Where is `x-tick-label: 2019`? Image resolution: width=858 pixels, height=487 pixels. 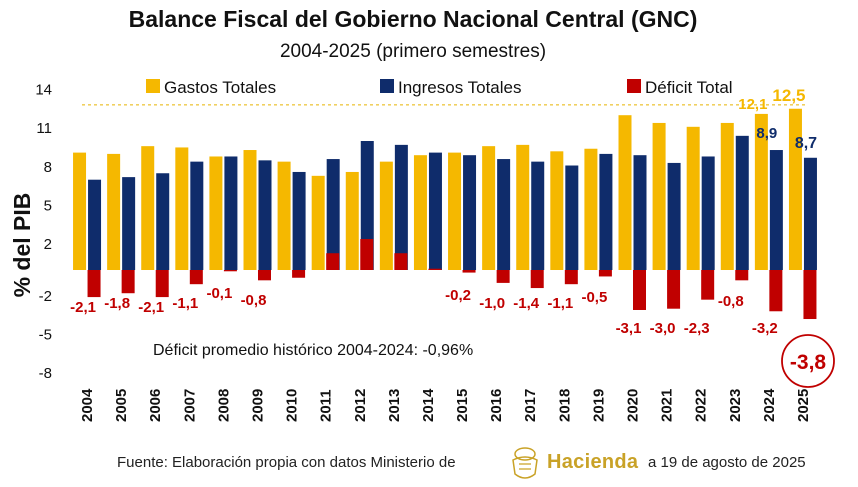 x-tick-label: 2019 is located at coordinates (598, 405).